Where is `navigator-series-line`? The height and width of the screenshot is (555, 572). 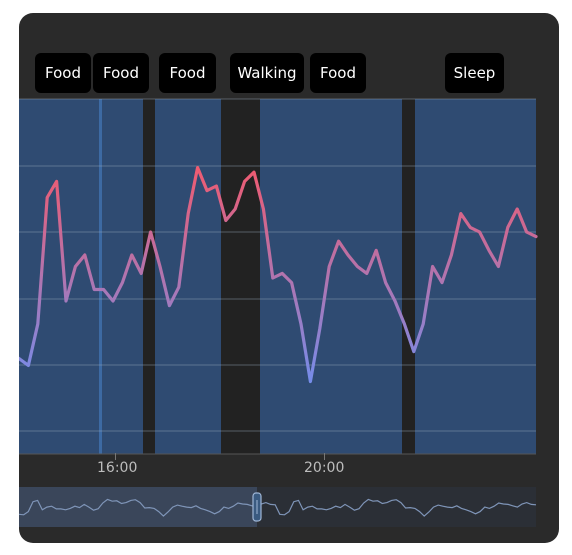
navigator-series-line is located at coordinates (278, 507).